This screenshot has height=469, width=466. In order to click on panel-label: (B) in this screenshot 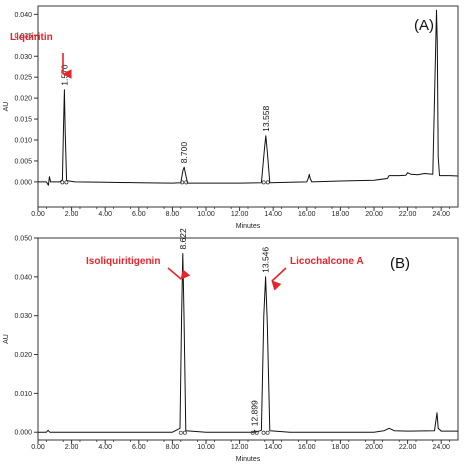, I will do `click(400, 263)`.